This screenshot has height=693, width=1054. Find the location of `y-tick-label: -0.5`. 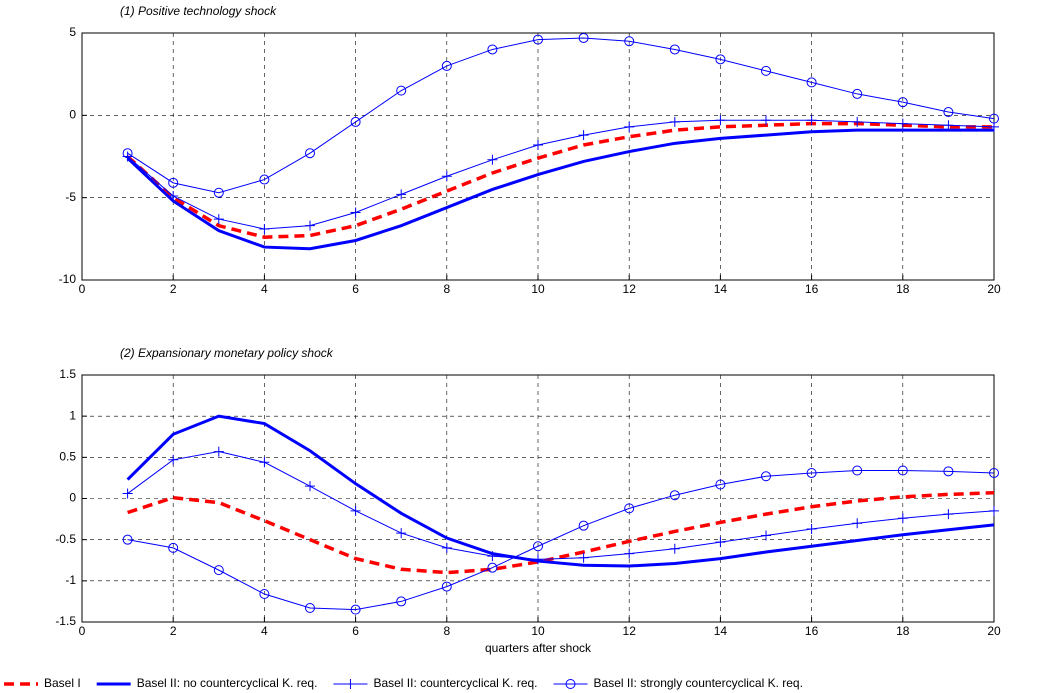

y-tick-label: -0.5 is located at coordinates (65, 539).